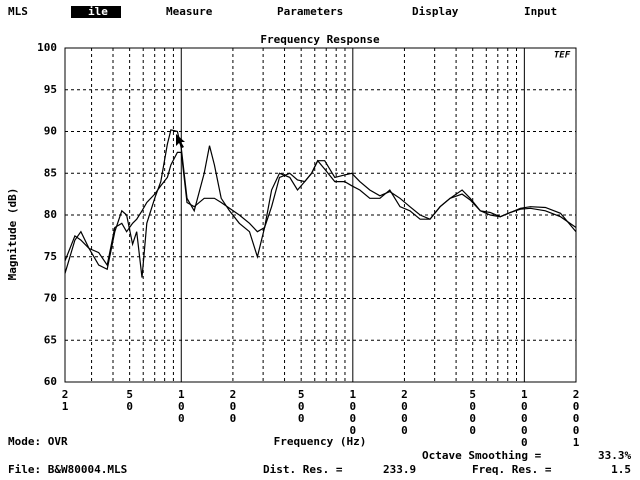 The image size is (640, 480). Describe the element at coordinates (399, 469) in the screenshot. I see `dist-res-value: 233.9` at that location.